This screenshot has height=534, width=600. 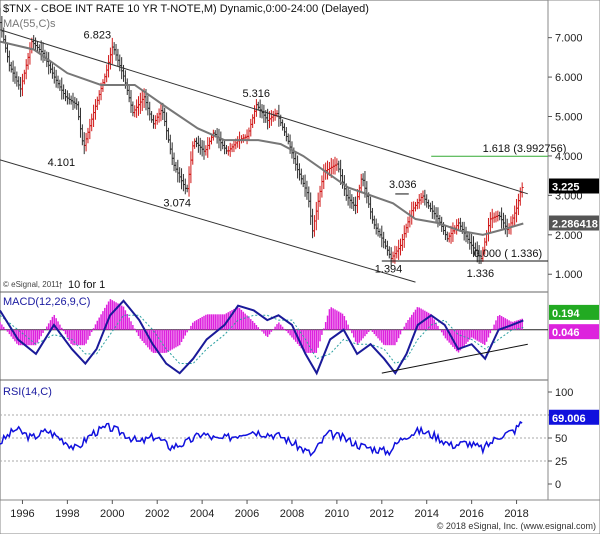 I want to click on signal-value-badge-bg, so click(x=574, y=332).